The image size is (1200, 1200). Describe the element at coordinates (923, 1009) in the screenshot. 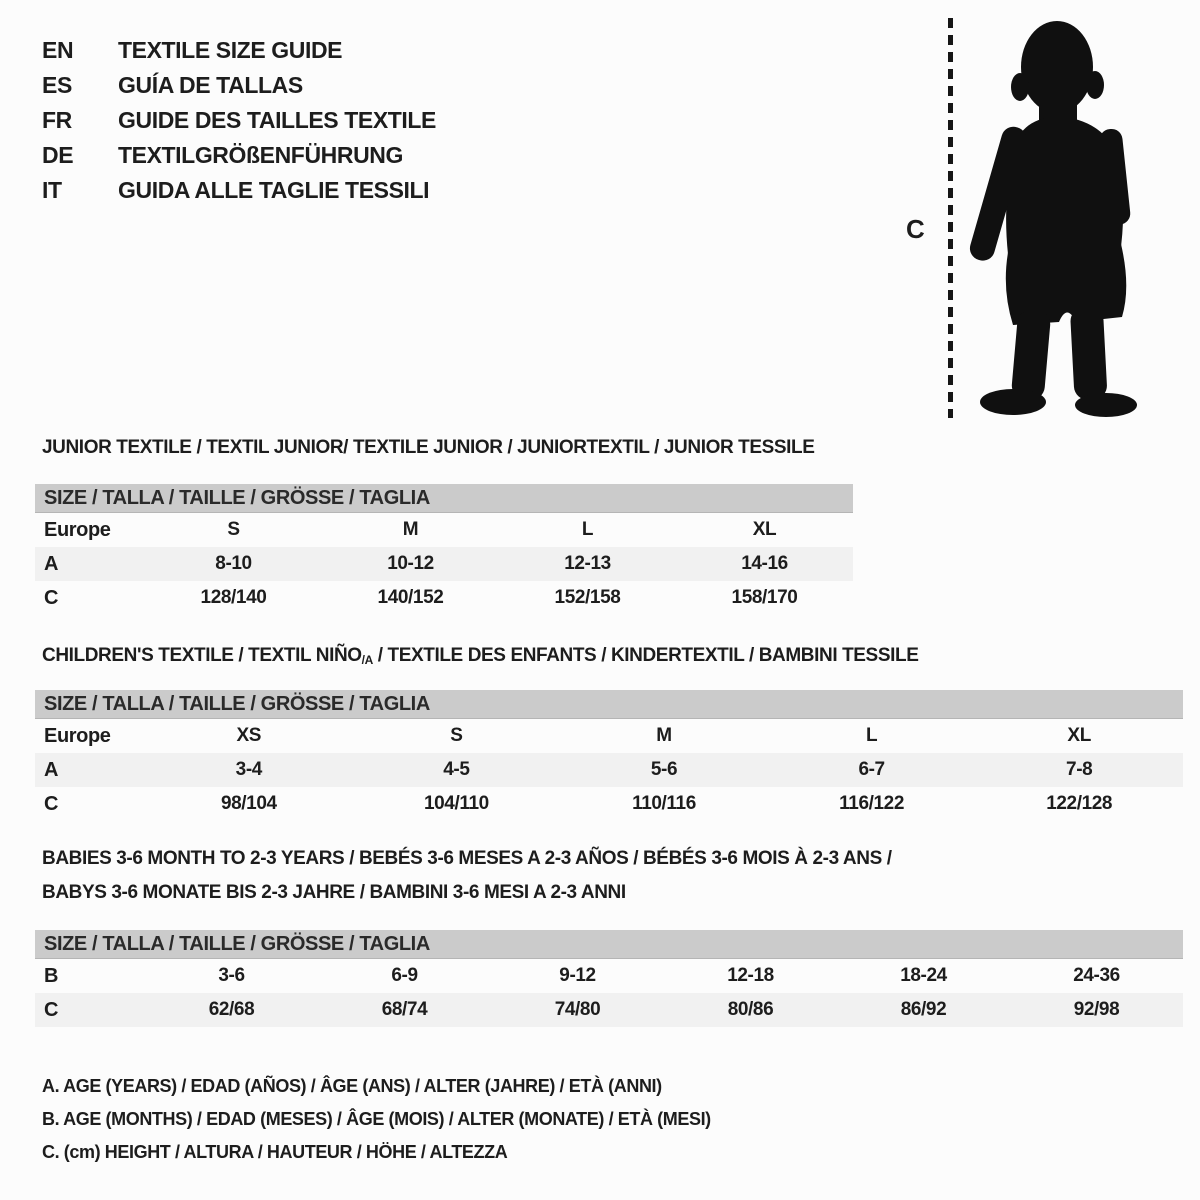

I see `size-cell: 86/92` at that location.